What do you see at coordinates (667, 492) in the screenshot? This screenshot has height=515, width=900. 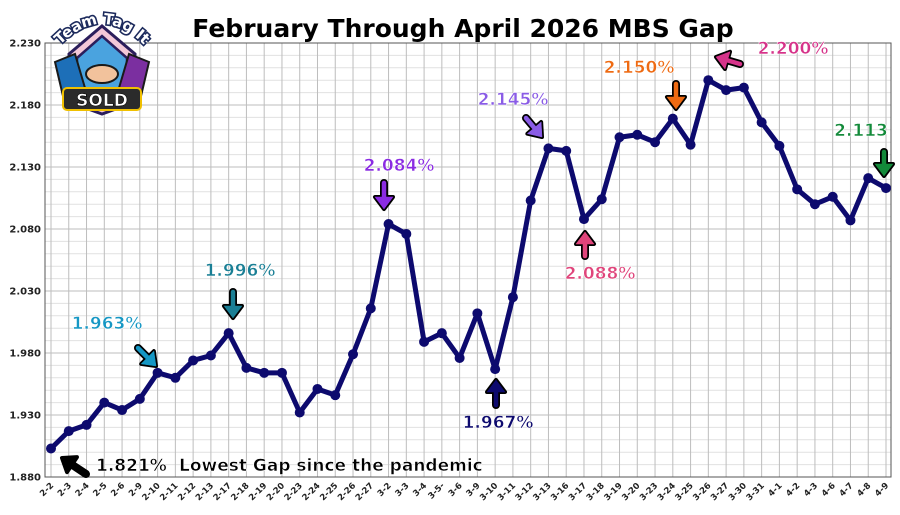 I see `x-tick-label: 3-24` at bounding box center [667, 492].